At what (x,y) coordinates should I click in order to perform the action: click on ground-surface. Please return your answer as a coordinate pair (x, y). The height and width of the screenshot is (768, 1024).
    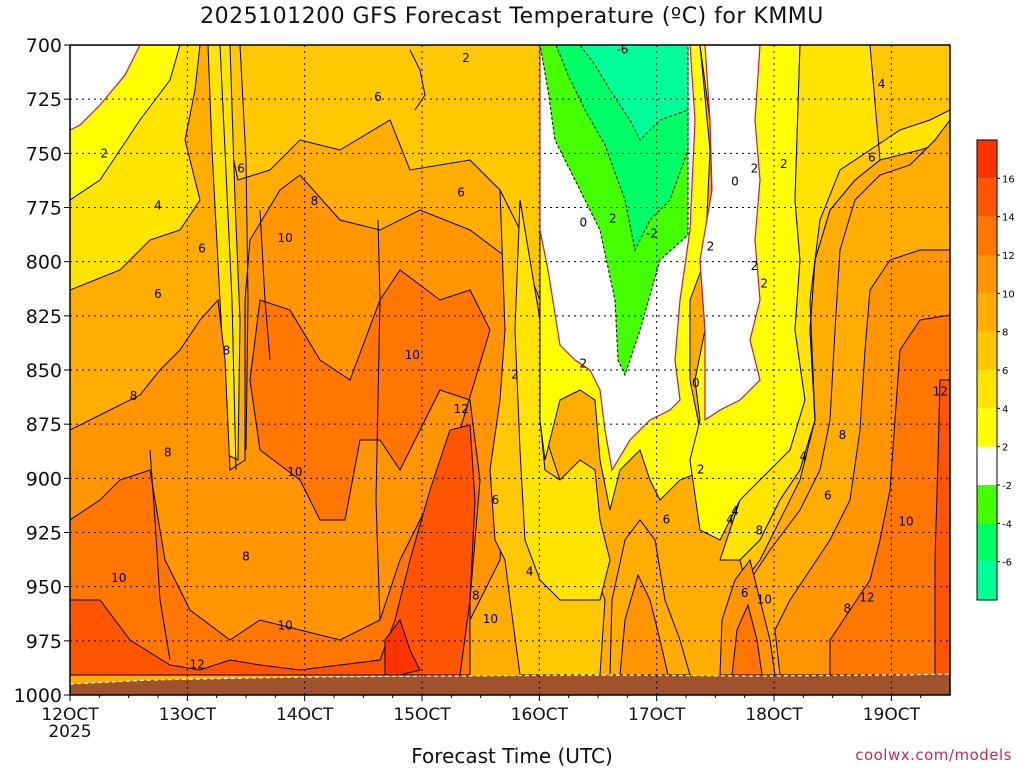
    Looking at the image, I should click on (510, 684).